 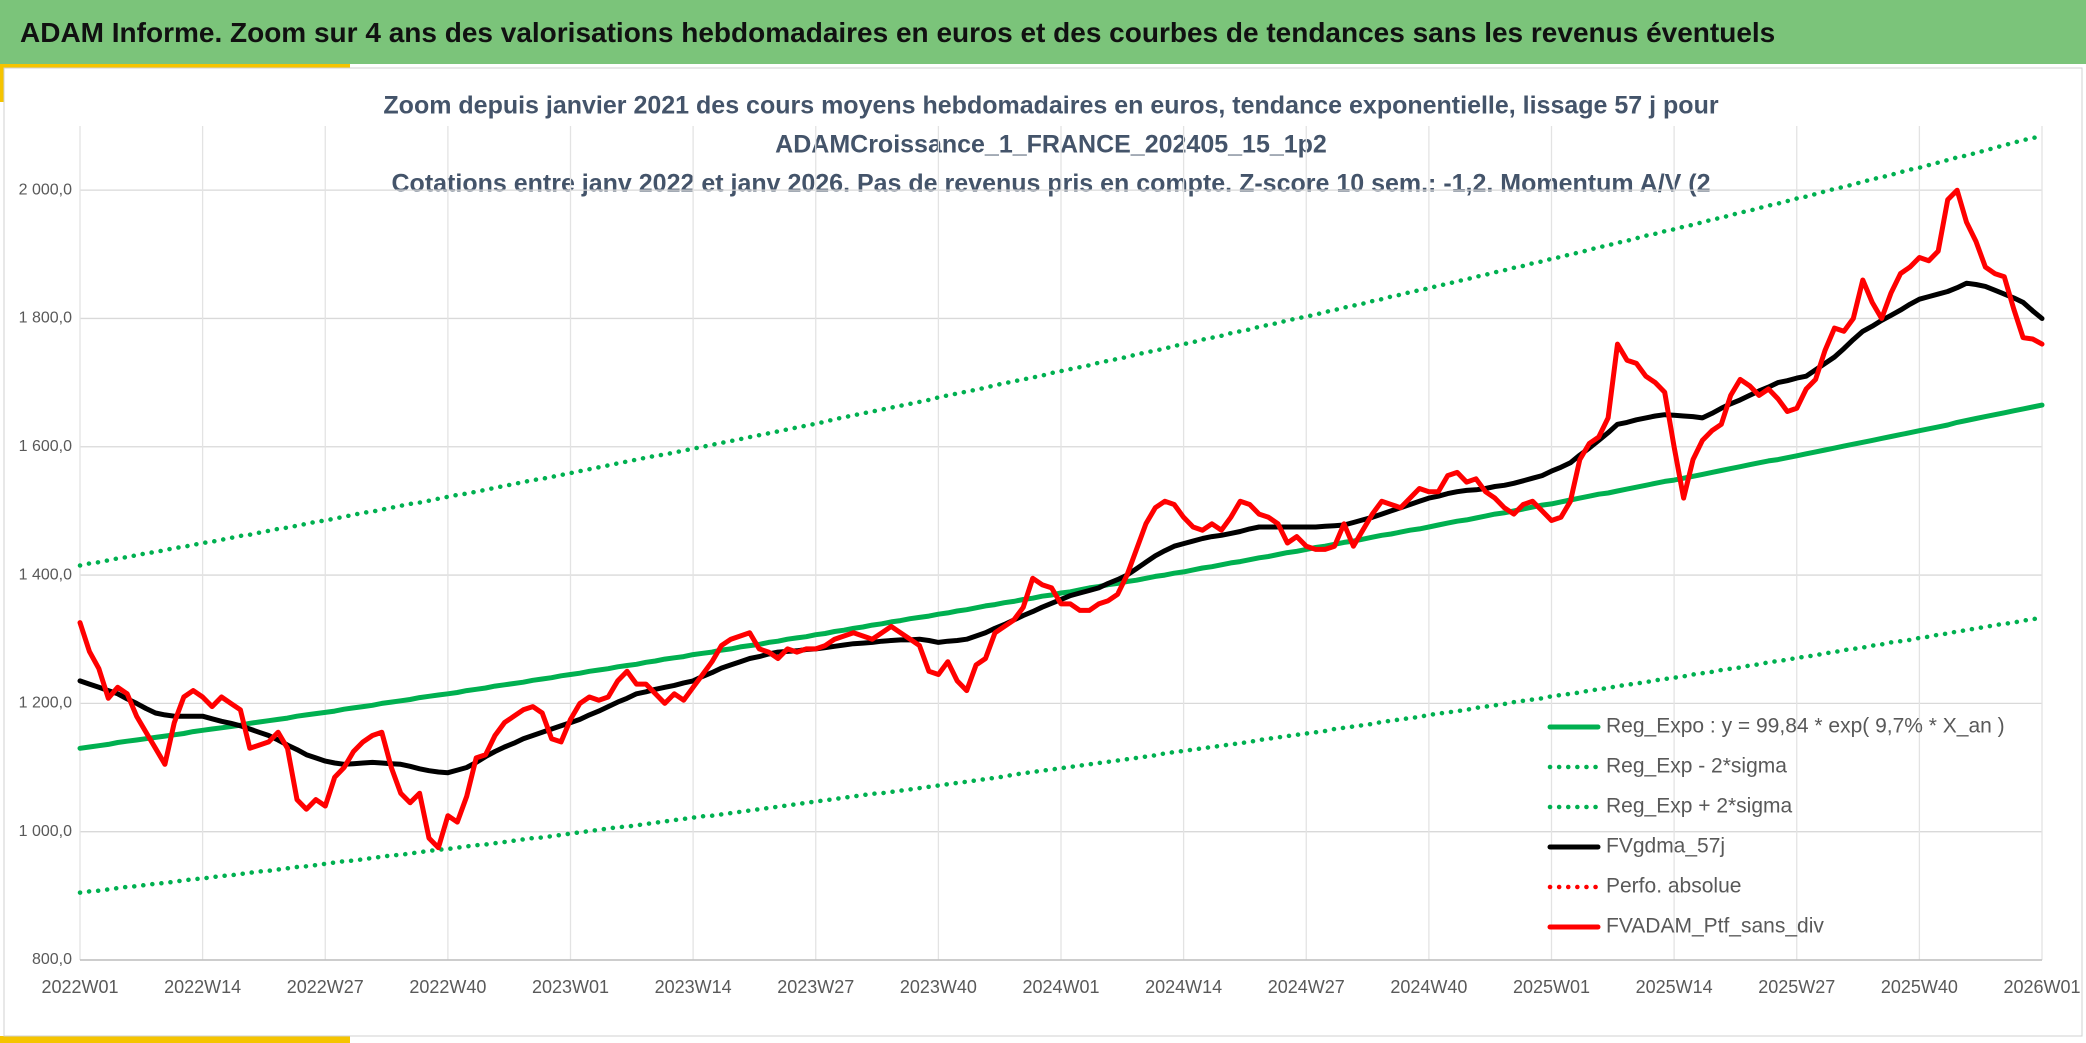 What do you see at coordinates (1699, 806) in the screenshot?
I see `legend-label: Reg_Exp + 2*sigma` at bounding box center [1699, 806].